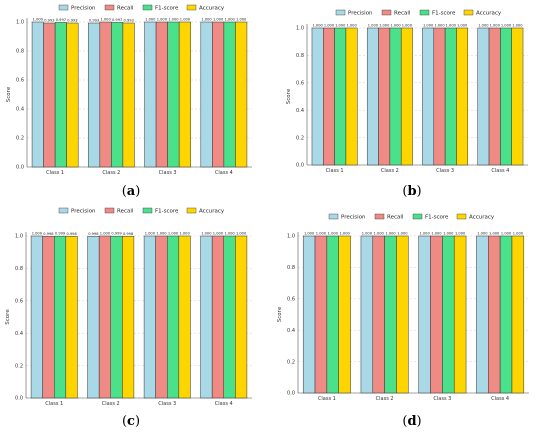  Describe the element at coordinates (289, 96) in the screenshot. I see `y-axis-label: Score` at that location.